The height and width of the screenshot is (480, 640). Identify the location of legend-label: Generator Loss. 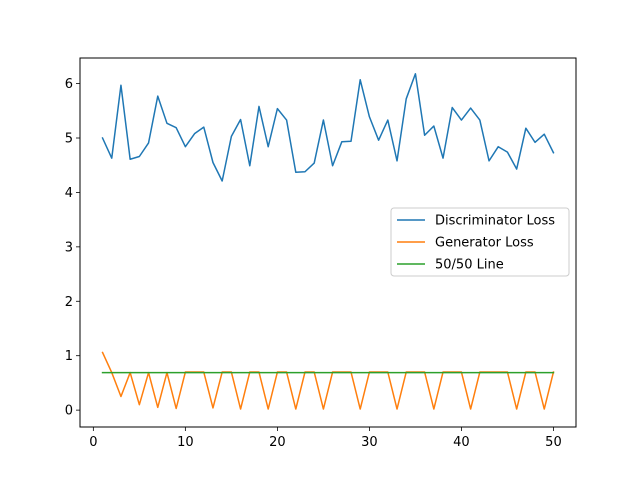
(484, 243).